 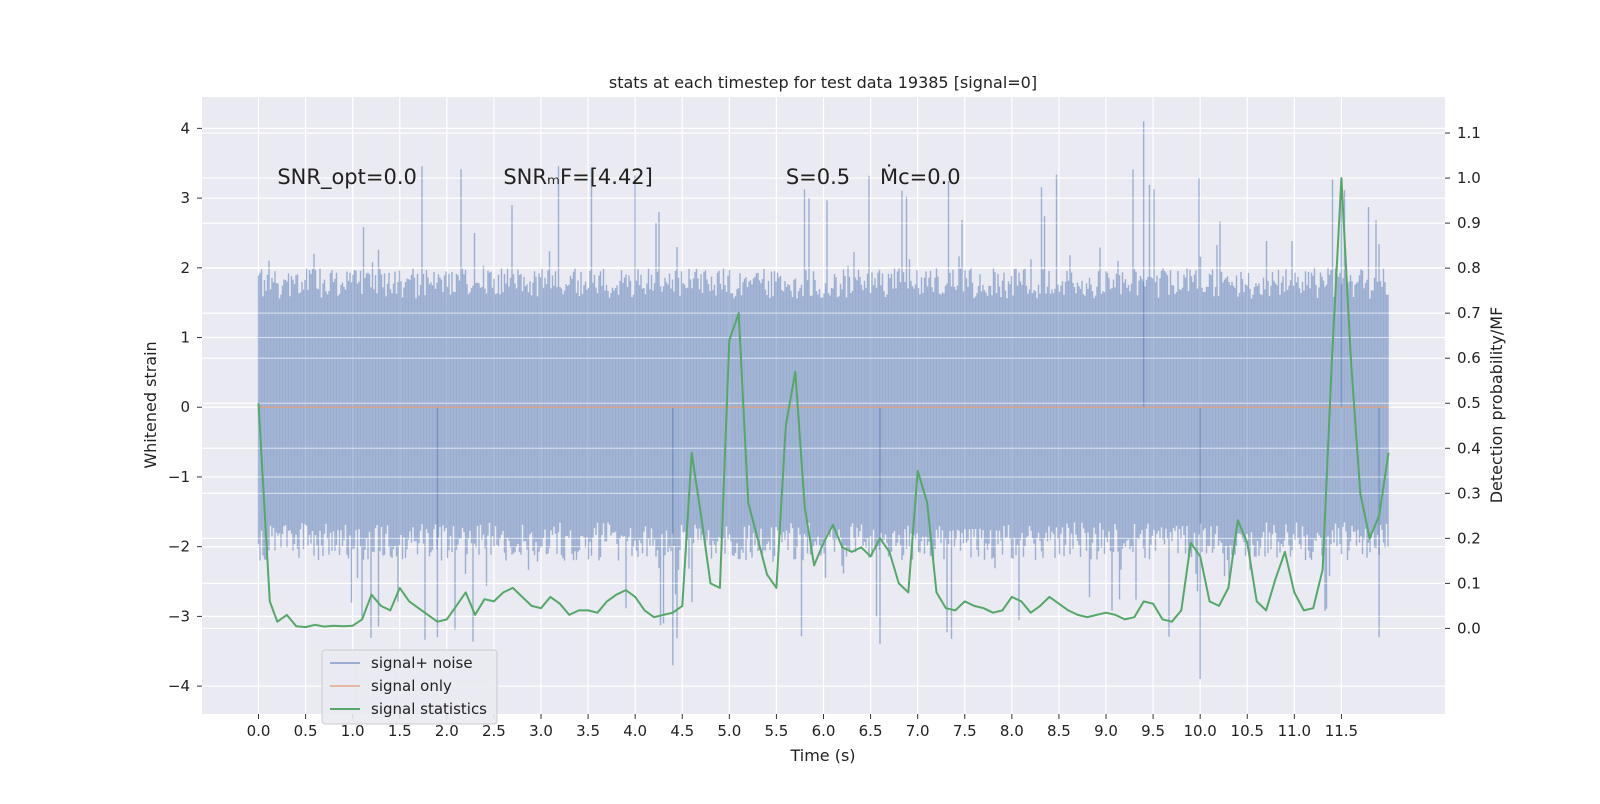 What do you see at coordinates (729, 731) in the screenshot?
I see `x-tick-label: 5.0` at bounding box center [729, 731].